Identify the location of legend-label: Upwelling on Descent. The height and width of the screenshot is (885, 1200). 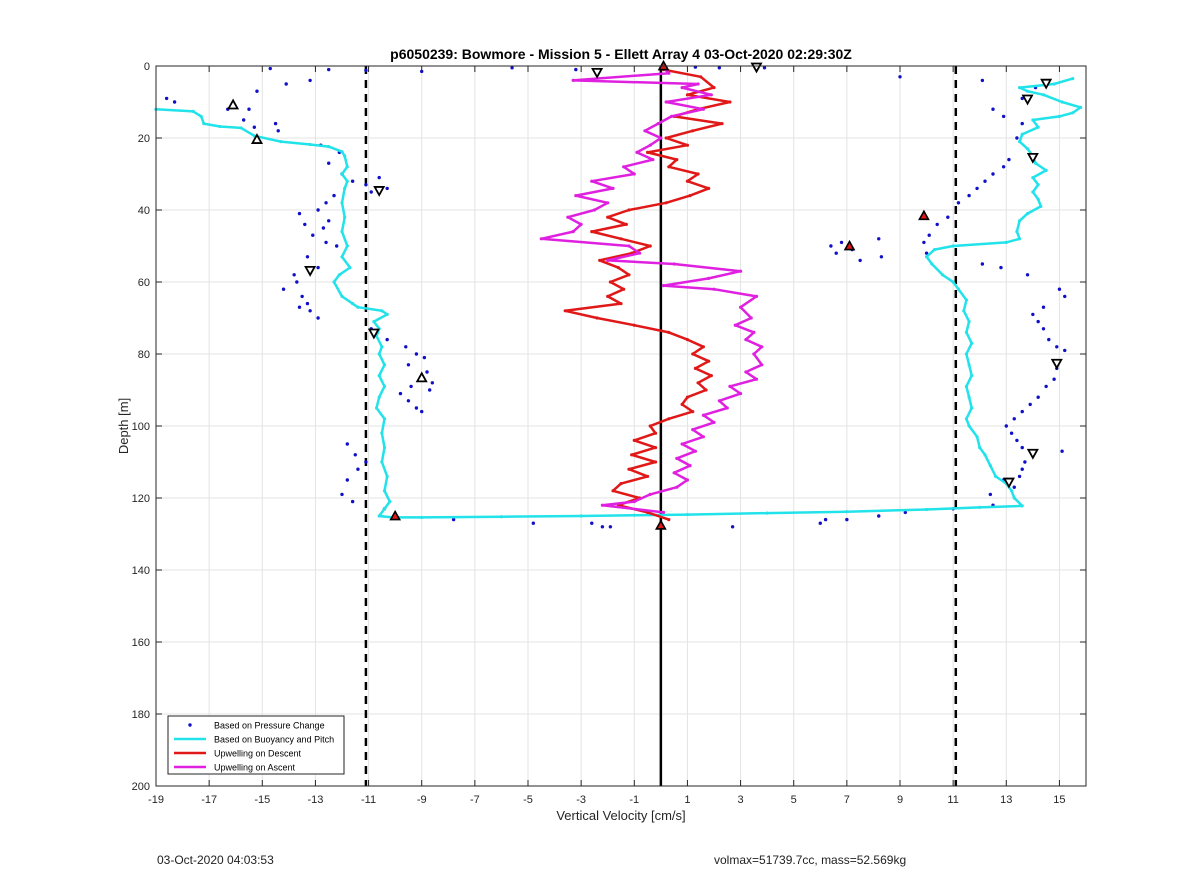
(258, 754).